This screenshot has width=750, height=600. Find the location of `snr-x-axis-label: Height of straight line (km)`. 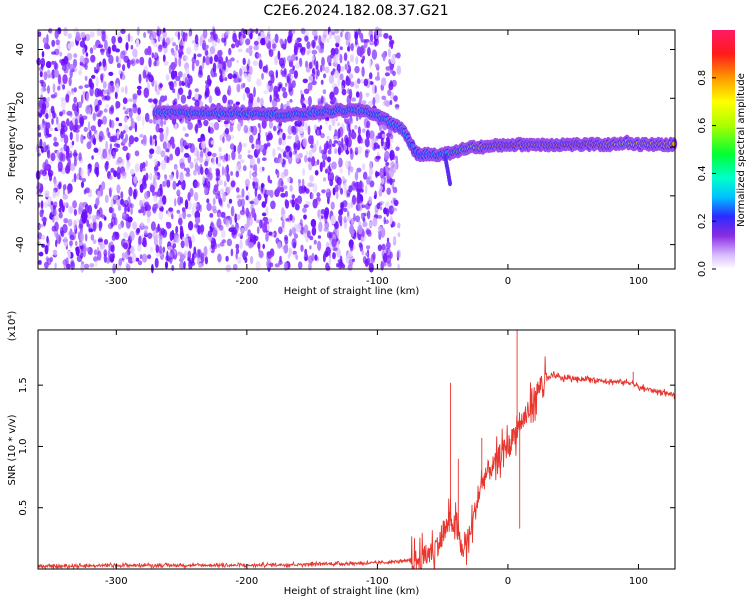

snr-x-axis-label: Height of straight line (km) is located at coordinates (352, 591).